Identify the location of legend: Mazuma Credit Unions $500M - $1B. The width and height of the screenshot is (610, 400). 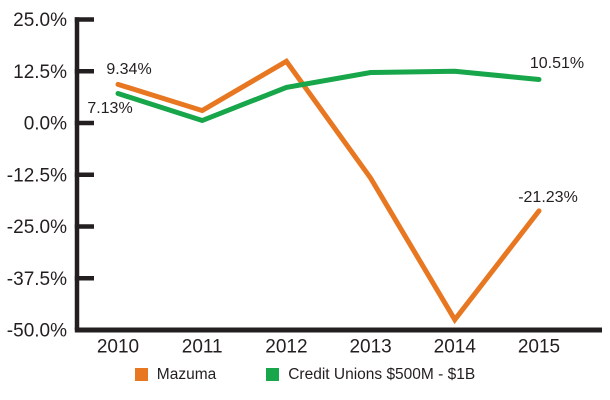
(305, 375).